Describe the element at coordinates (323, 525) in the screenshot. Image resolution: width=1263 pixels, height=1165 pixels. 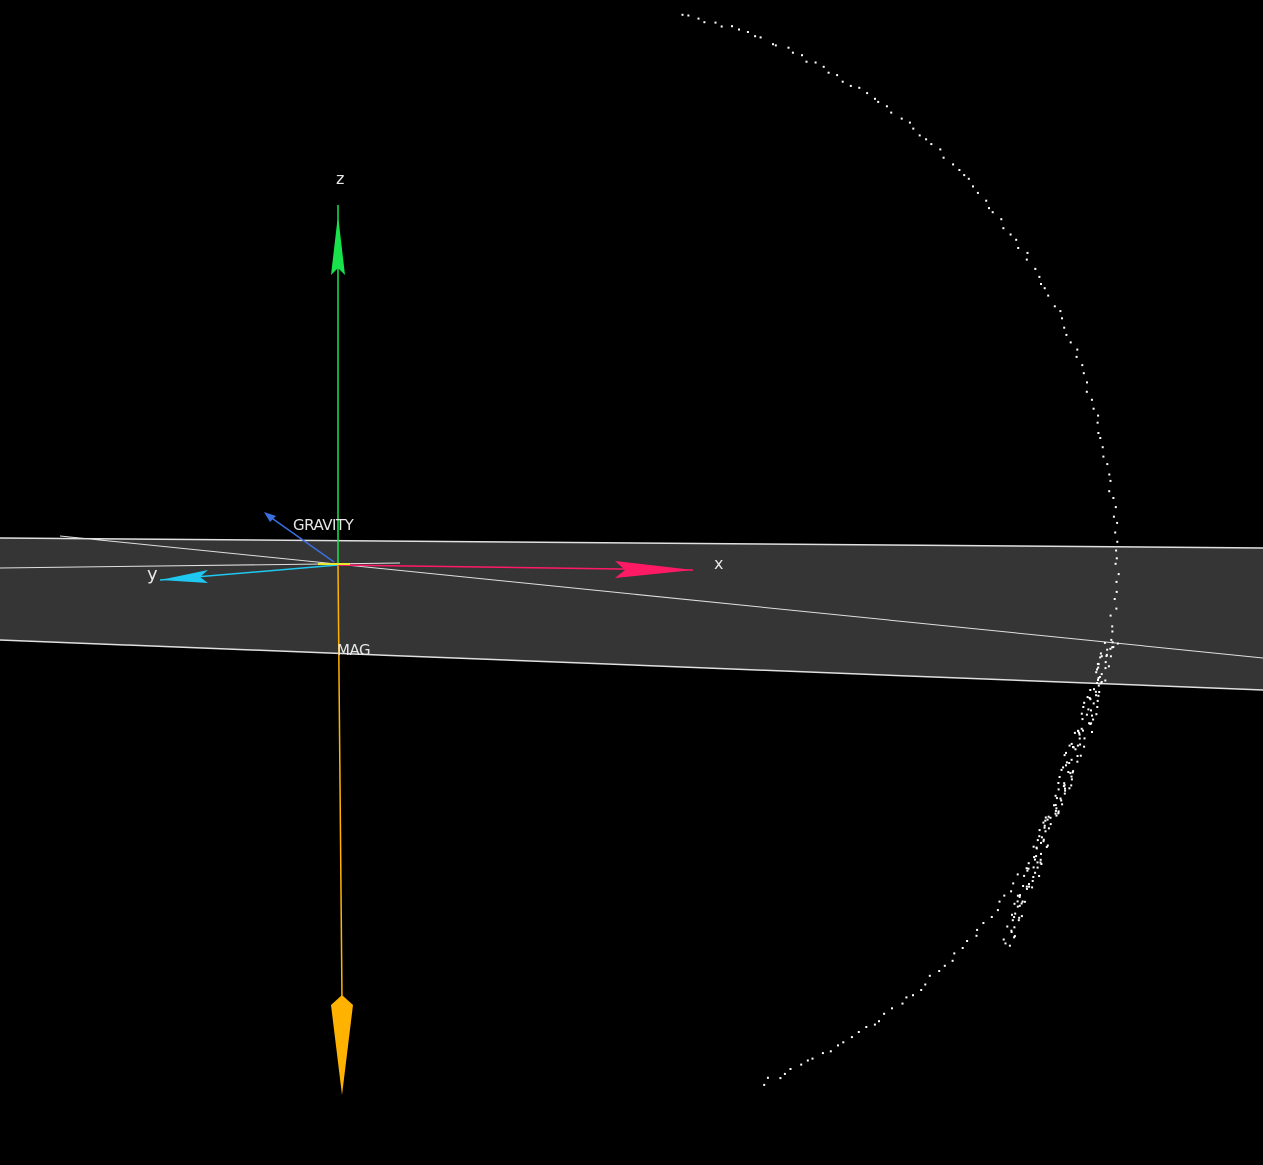
I see `gravity-vector-label: GRAVITY` at that location.